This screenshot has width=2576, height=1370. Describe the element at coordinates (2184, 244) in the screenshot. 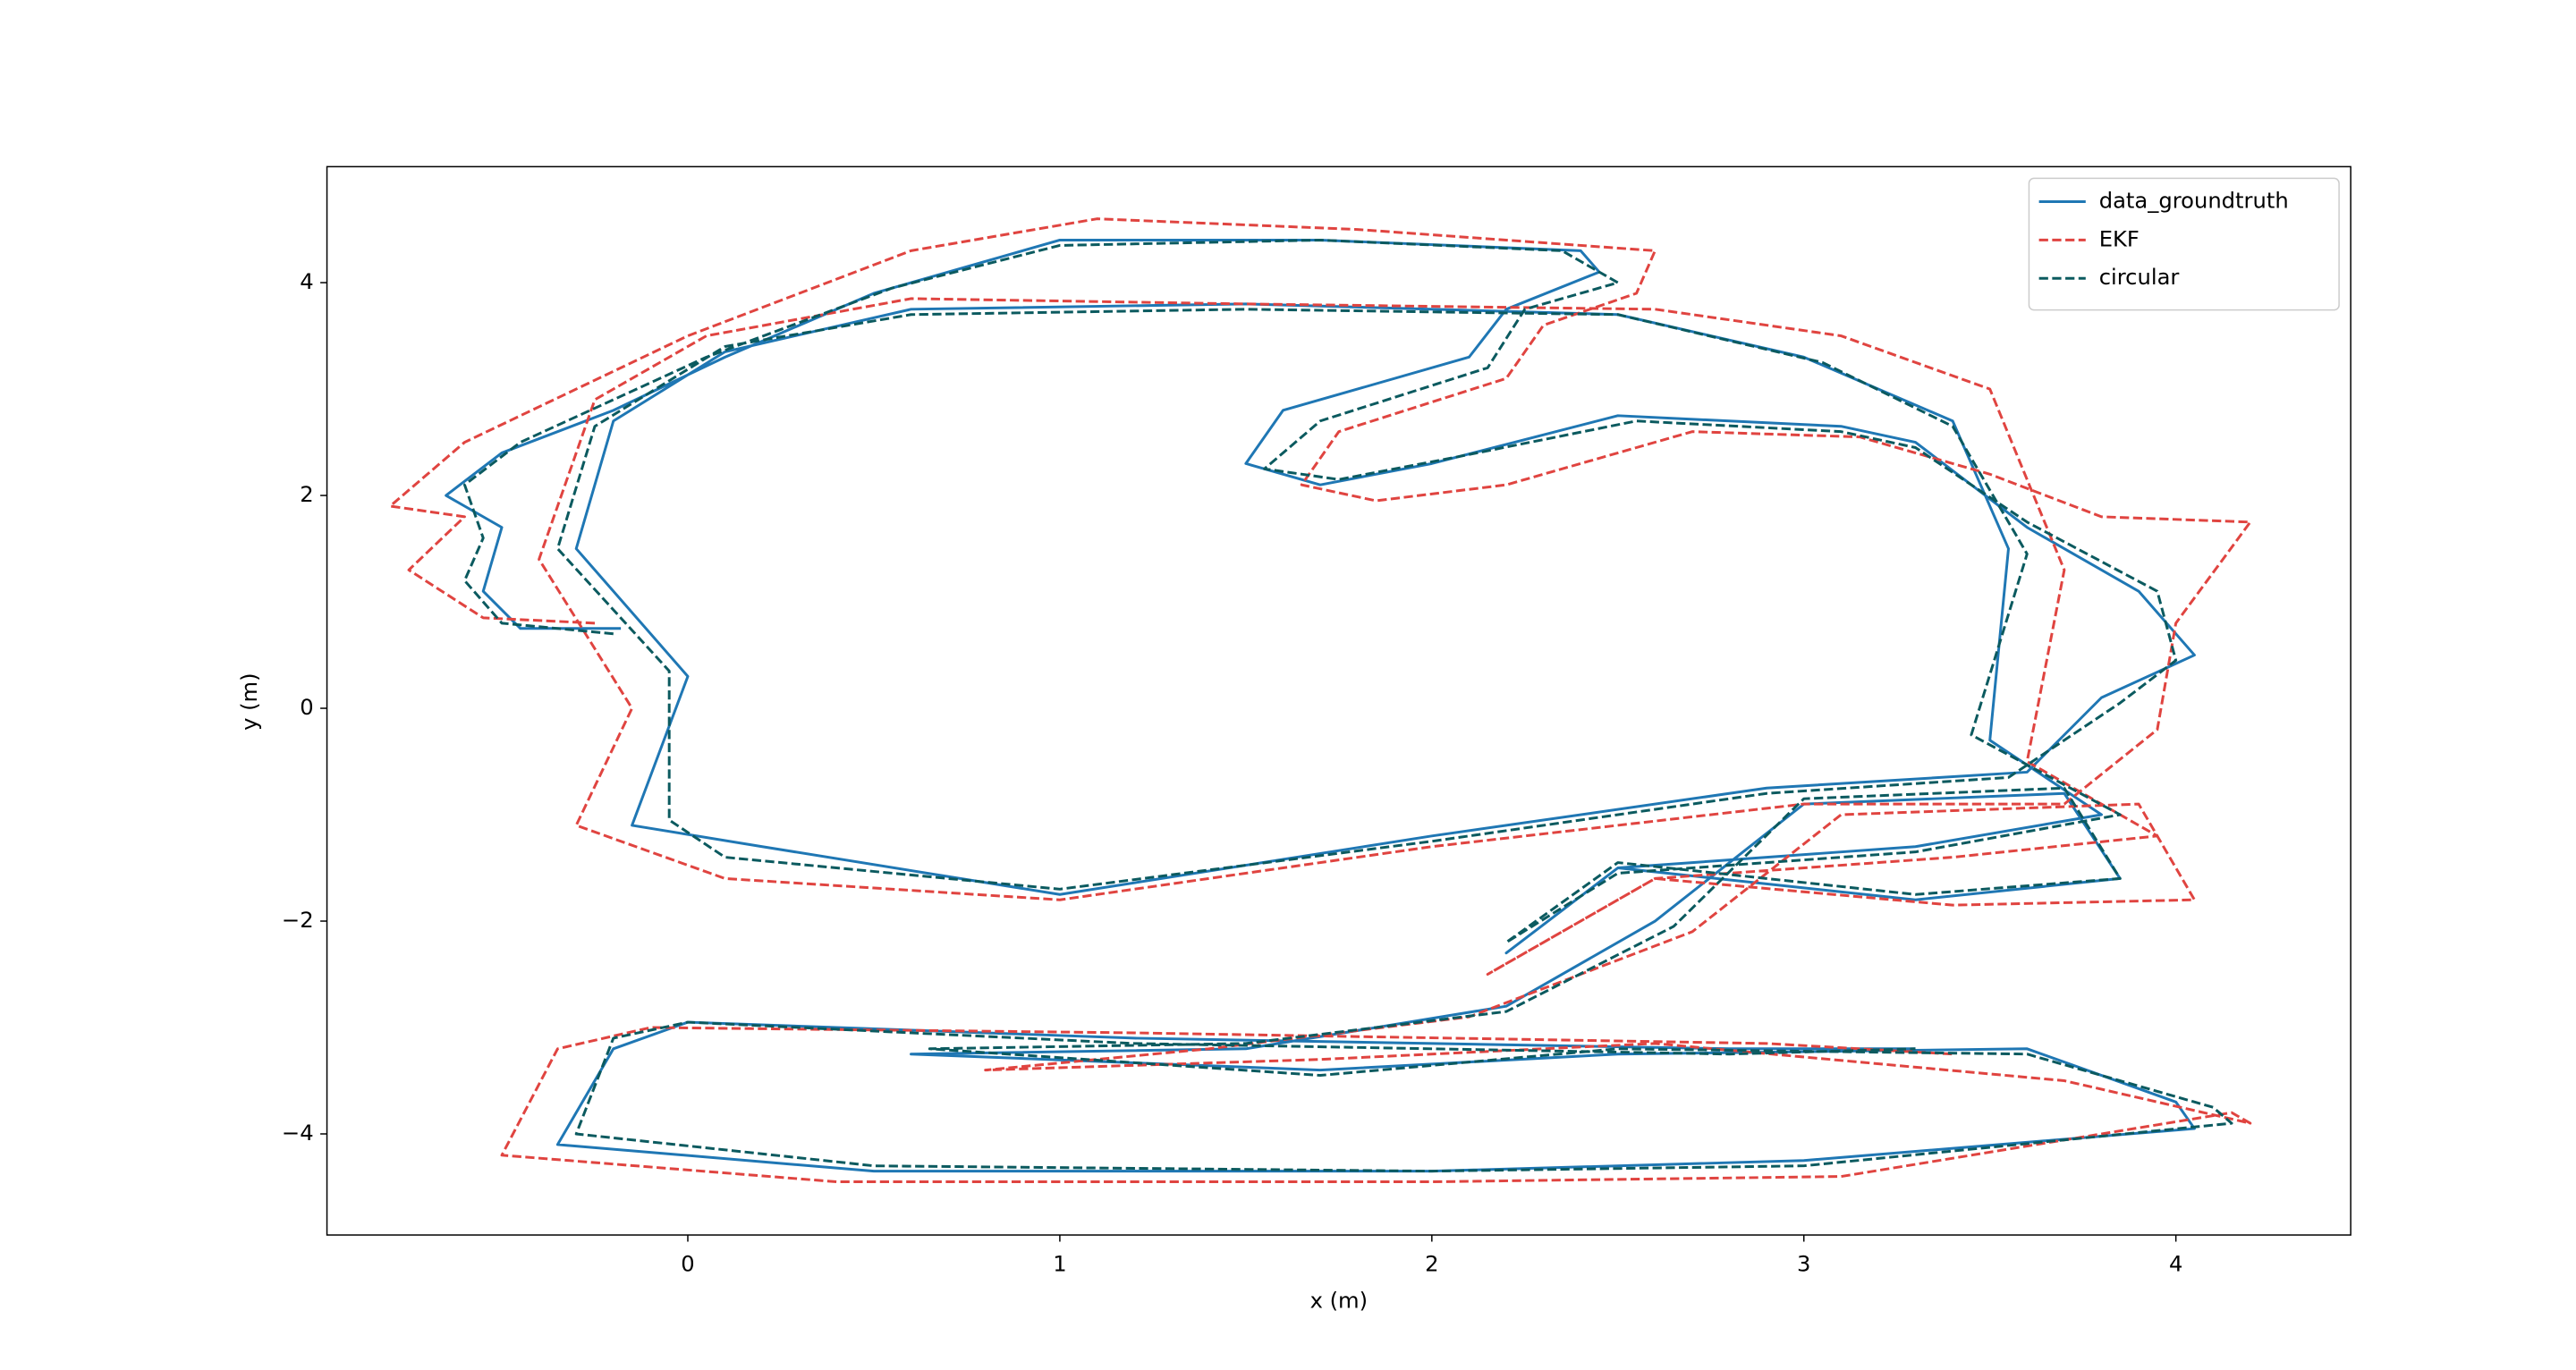

I see `legend-box` at that location.